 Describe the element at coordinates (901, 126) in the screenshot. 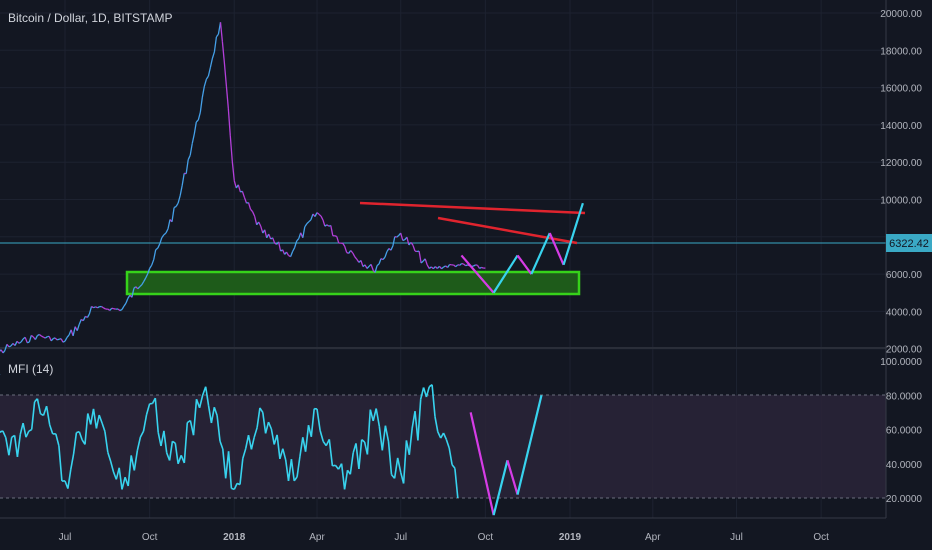

I see `price-tick-label: 14000.00` at that location.